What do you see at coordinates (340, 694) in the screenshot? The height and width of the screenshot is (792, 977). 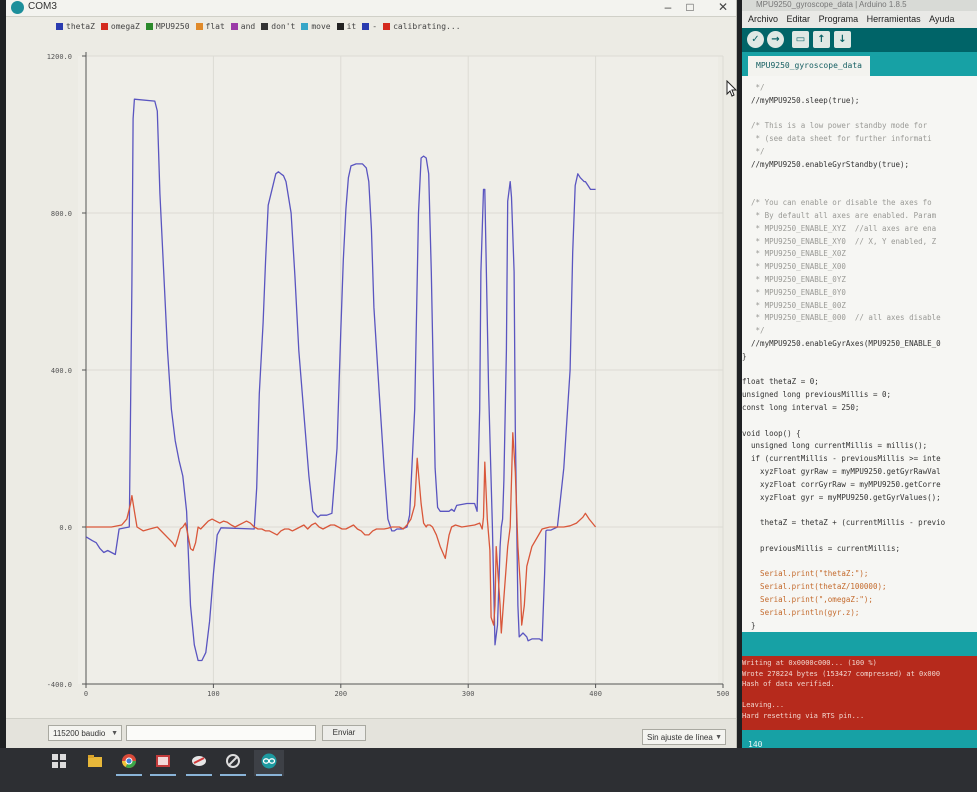 I see `x-tick-label: 200` at bounding box center [340, 694].